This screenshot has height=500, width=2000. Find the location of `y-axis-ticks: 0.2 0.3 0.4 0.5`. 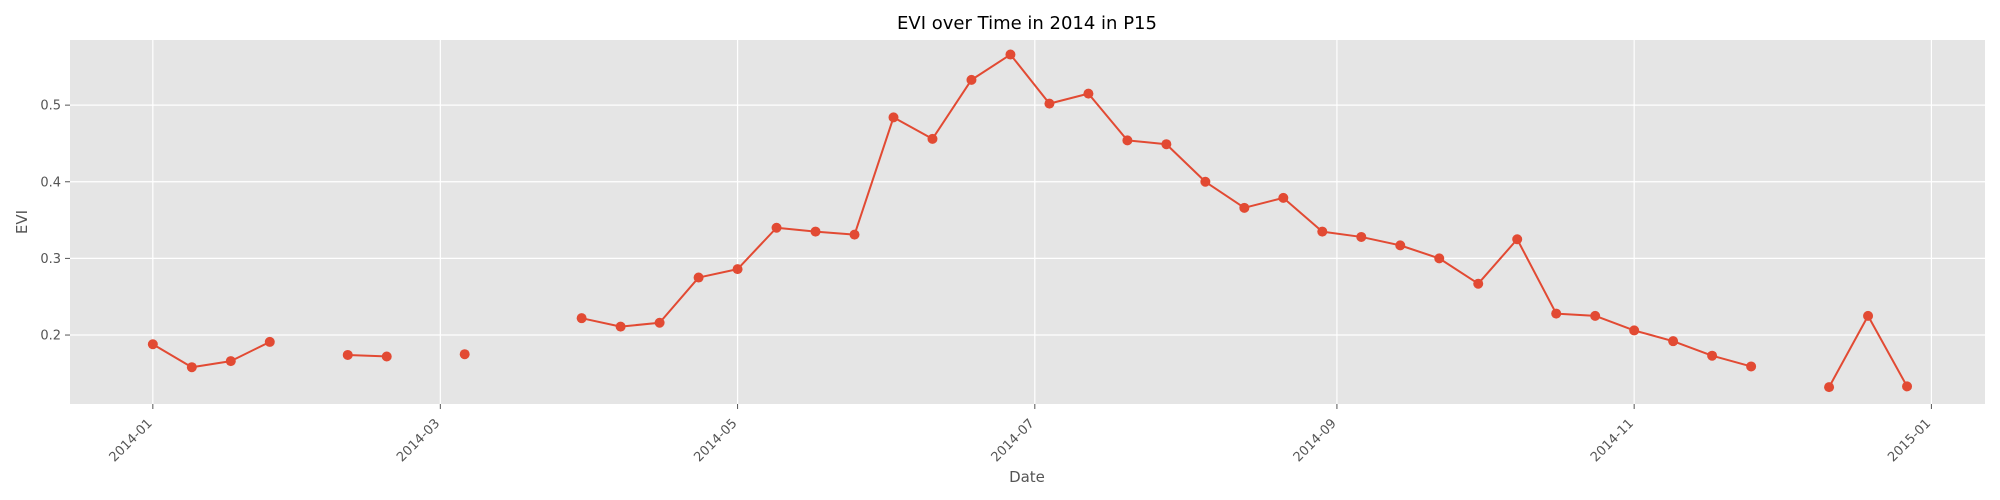

y-axis-ticks: 0.2 0.3 0.4 0.5 is located at coordinates (55, 221).